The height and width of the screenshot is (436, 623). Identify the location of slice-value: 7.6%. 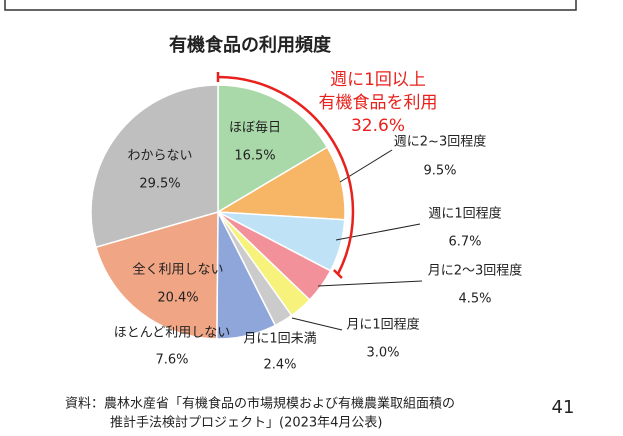
(171, 360).